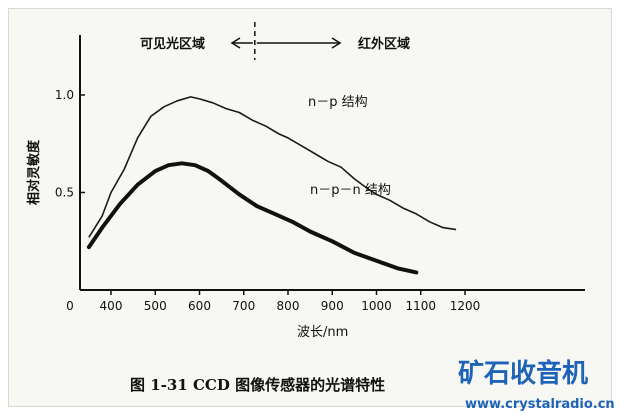  What do you see at coordinates (111, 306) in the screenshot?
I see `x-tick-label-400: 400` at bounding box center [111, 306].